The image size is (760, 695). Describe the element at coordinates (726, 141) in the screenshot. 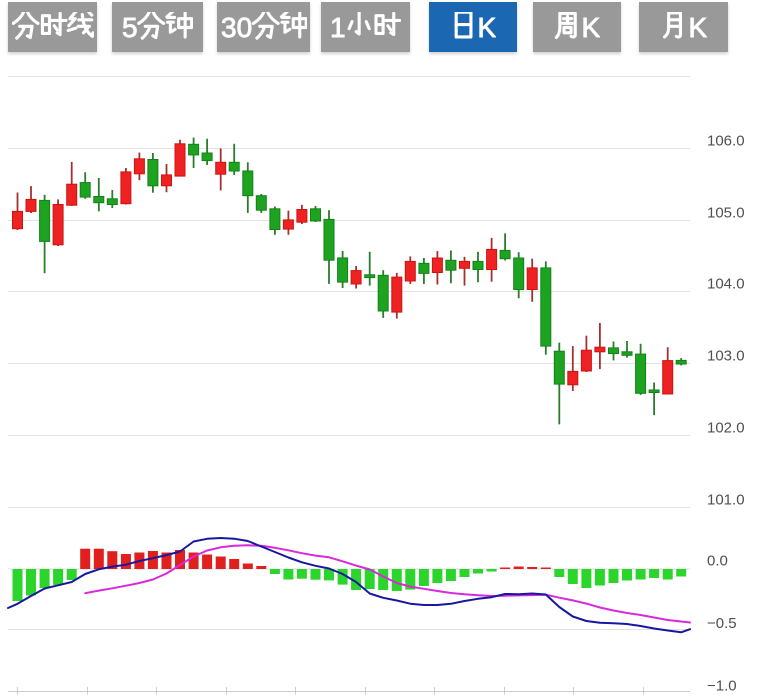

I see `svg-text: 106.0` at that location.